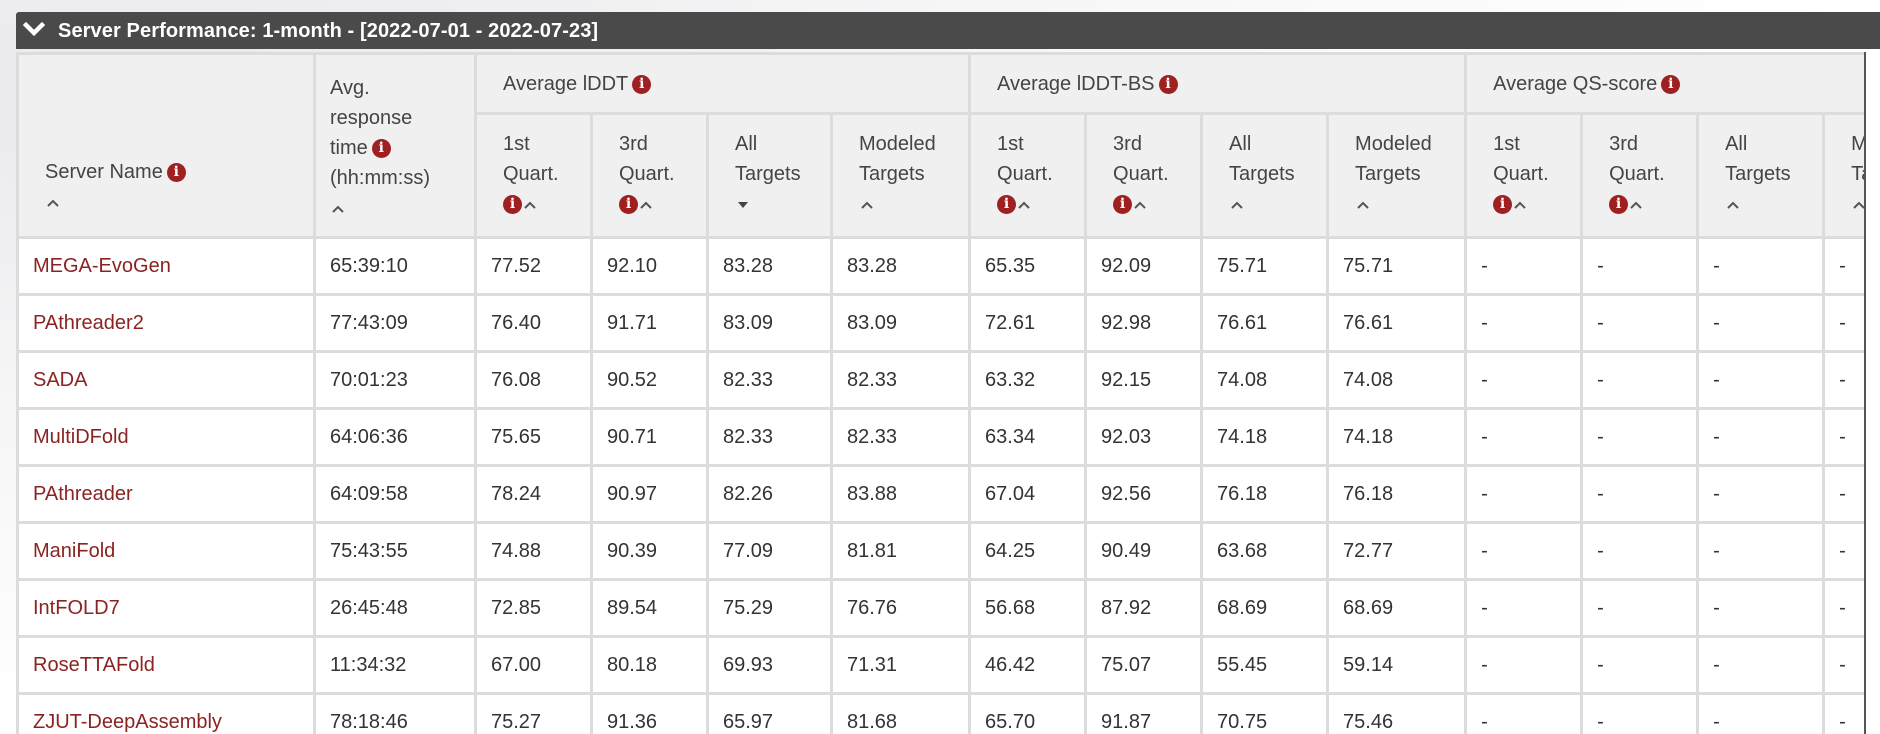  I want to click on column-header-avg-response-time: Avg. response time i (hh:mm:ss), so click(395, 145).